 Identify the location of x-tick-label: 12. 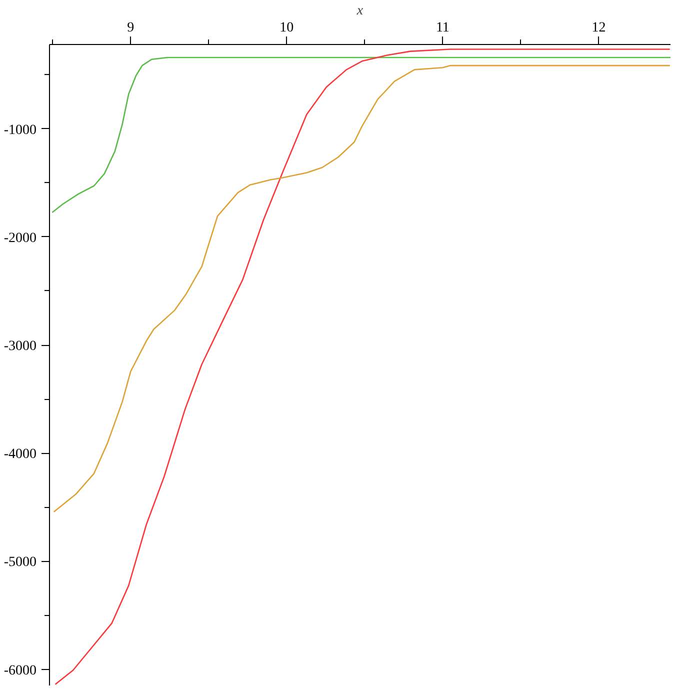
(599, 28).